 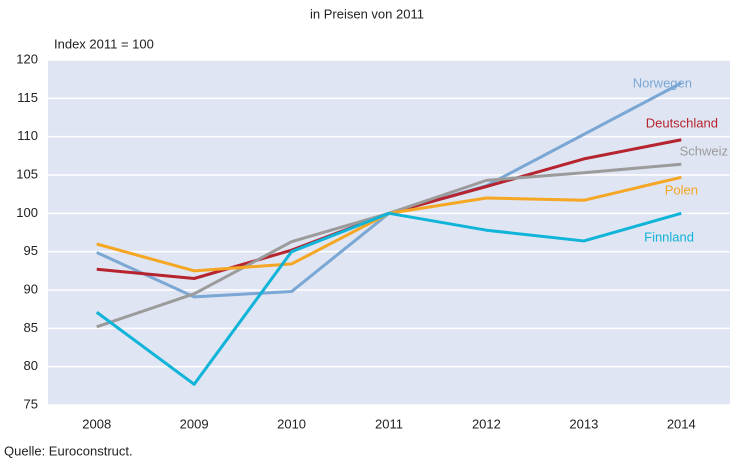 I want to click on x-tick-label: 2008, so click(x=96, y=423).